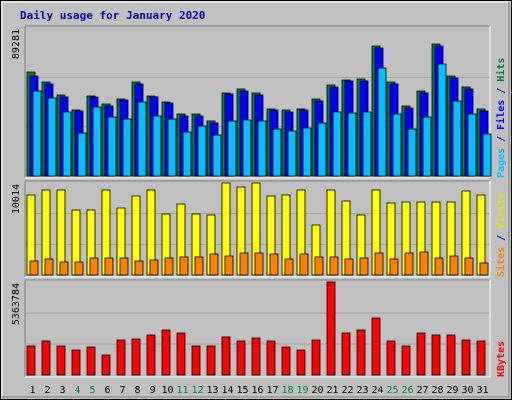 This screenshot has width=512, height=400. What do you see at coordinates (422, 390) in the screenshot?
I see `day-label-27: 27` at bounding box center [422, 390].